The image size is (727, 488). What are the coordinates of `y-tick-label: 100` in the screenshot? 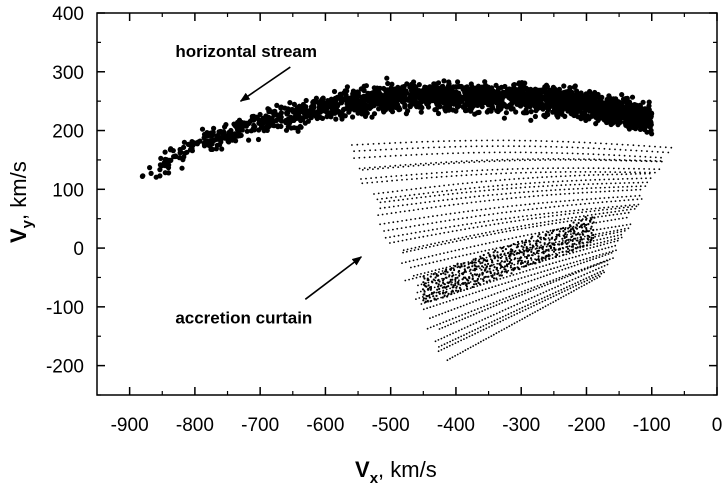 It's located at (68, 190).